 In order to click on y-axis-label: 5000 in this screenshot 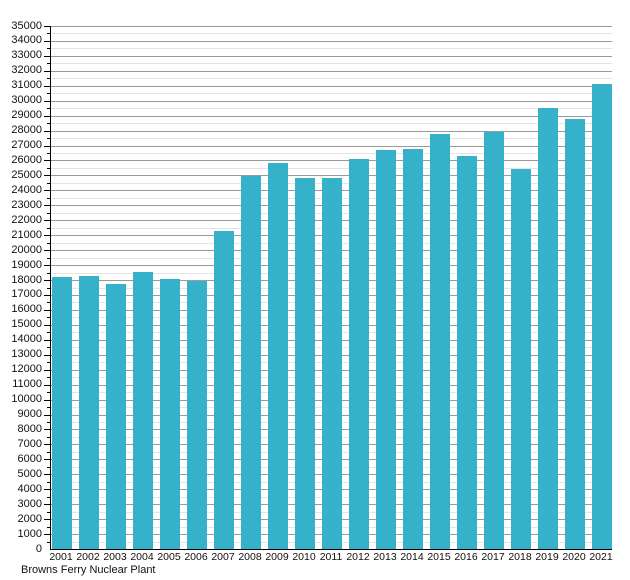, I will do `click(29, 473)`.